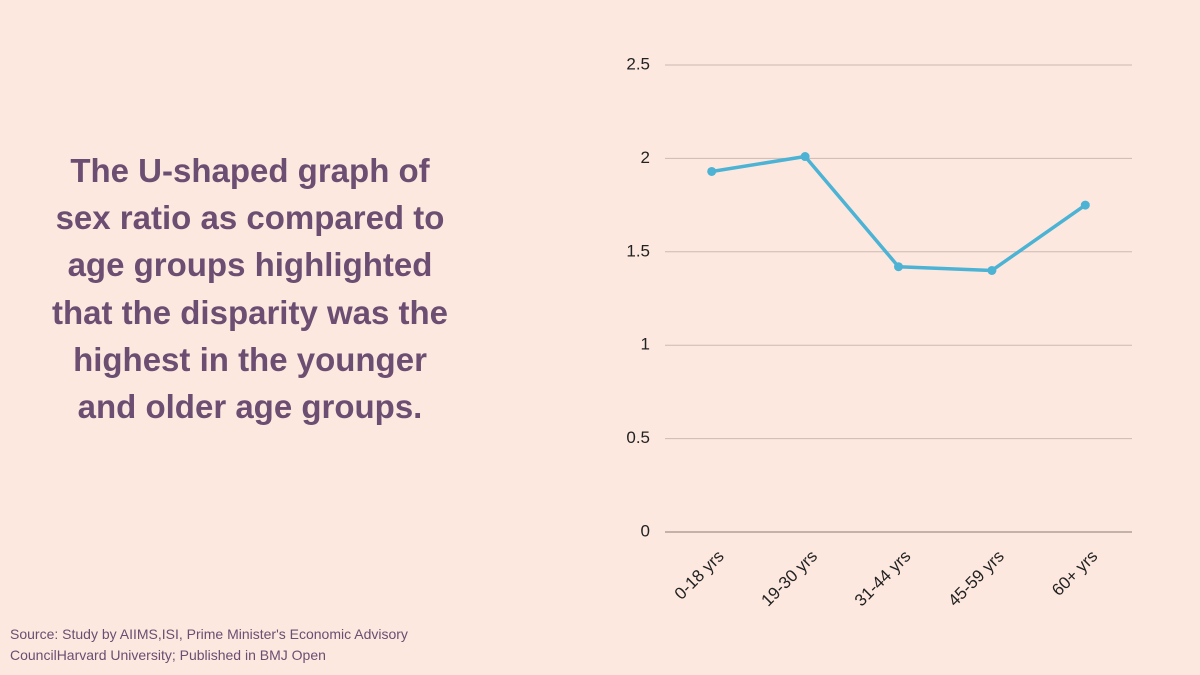 This screenshot has width=1200, height=675. What do you see at coordinates (899, 213) in the screenshot?
I see `data-line` at bounding box center [899, 213].